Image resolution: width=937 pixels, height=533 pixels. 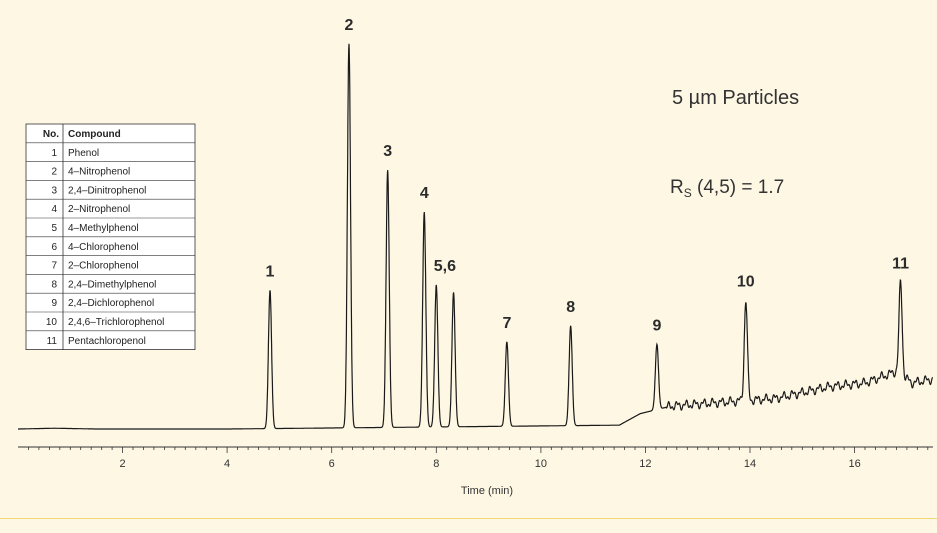 I want to click on peak-label-8: 8, so click(x=570, y=307).